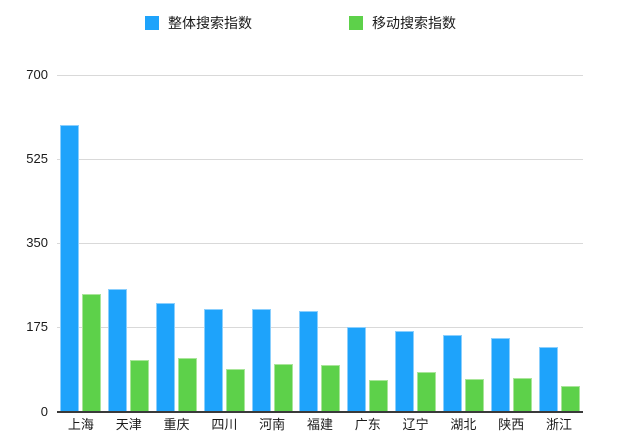  What do you see at coordinates (176, 424) in the screenshot?
I see `x-axis-label-重庆: 重庆` at bounding box center [176, 424].